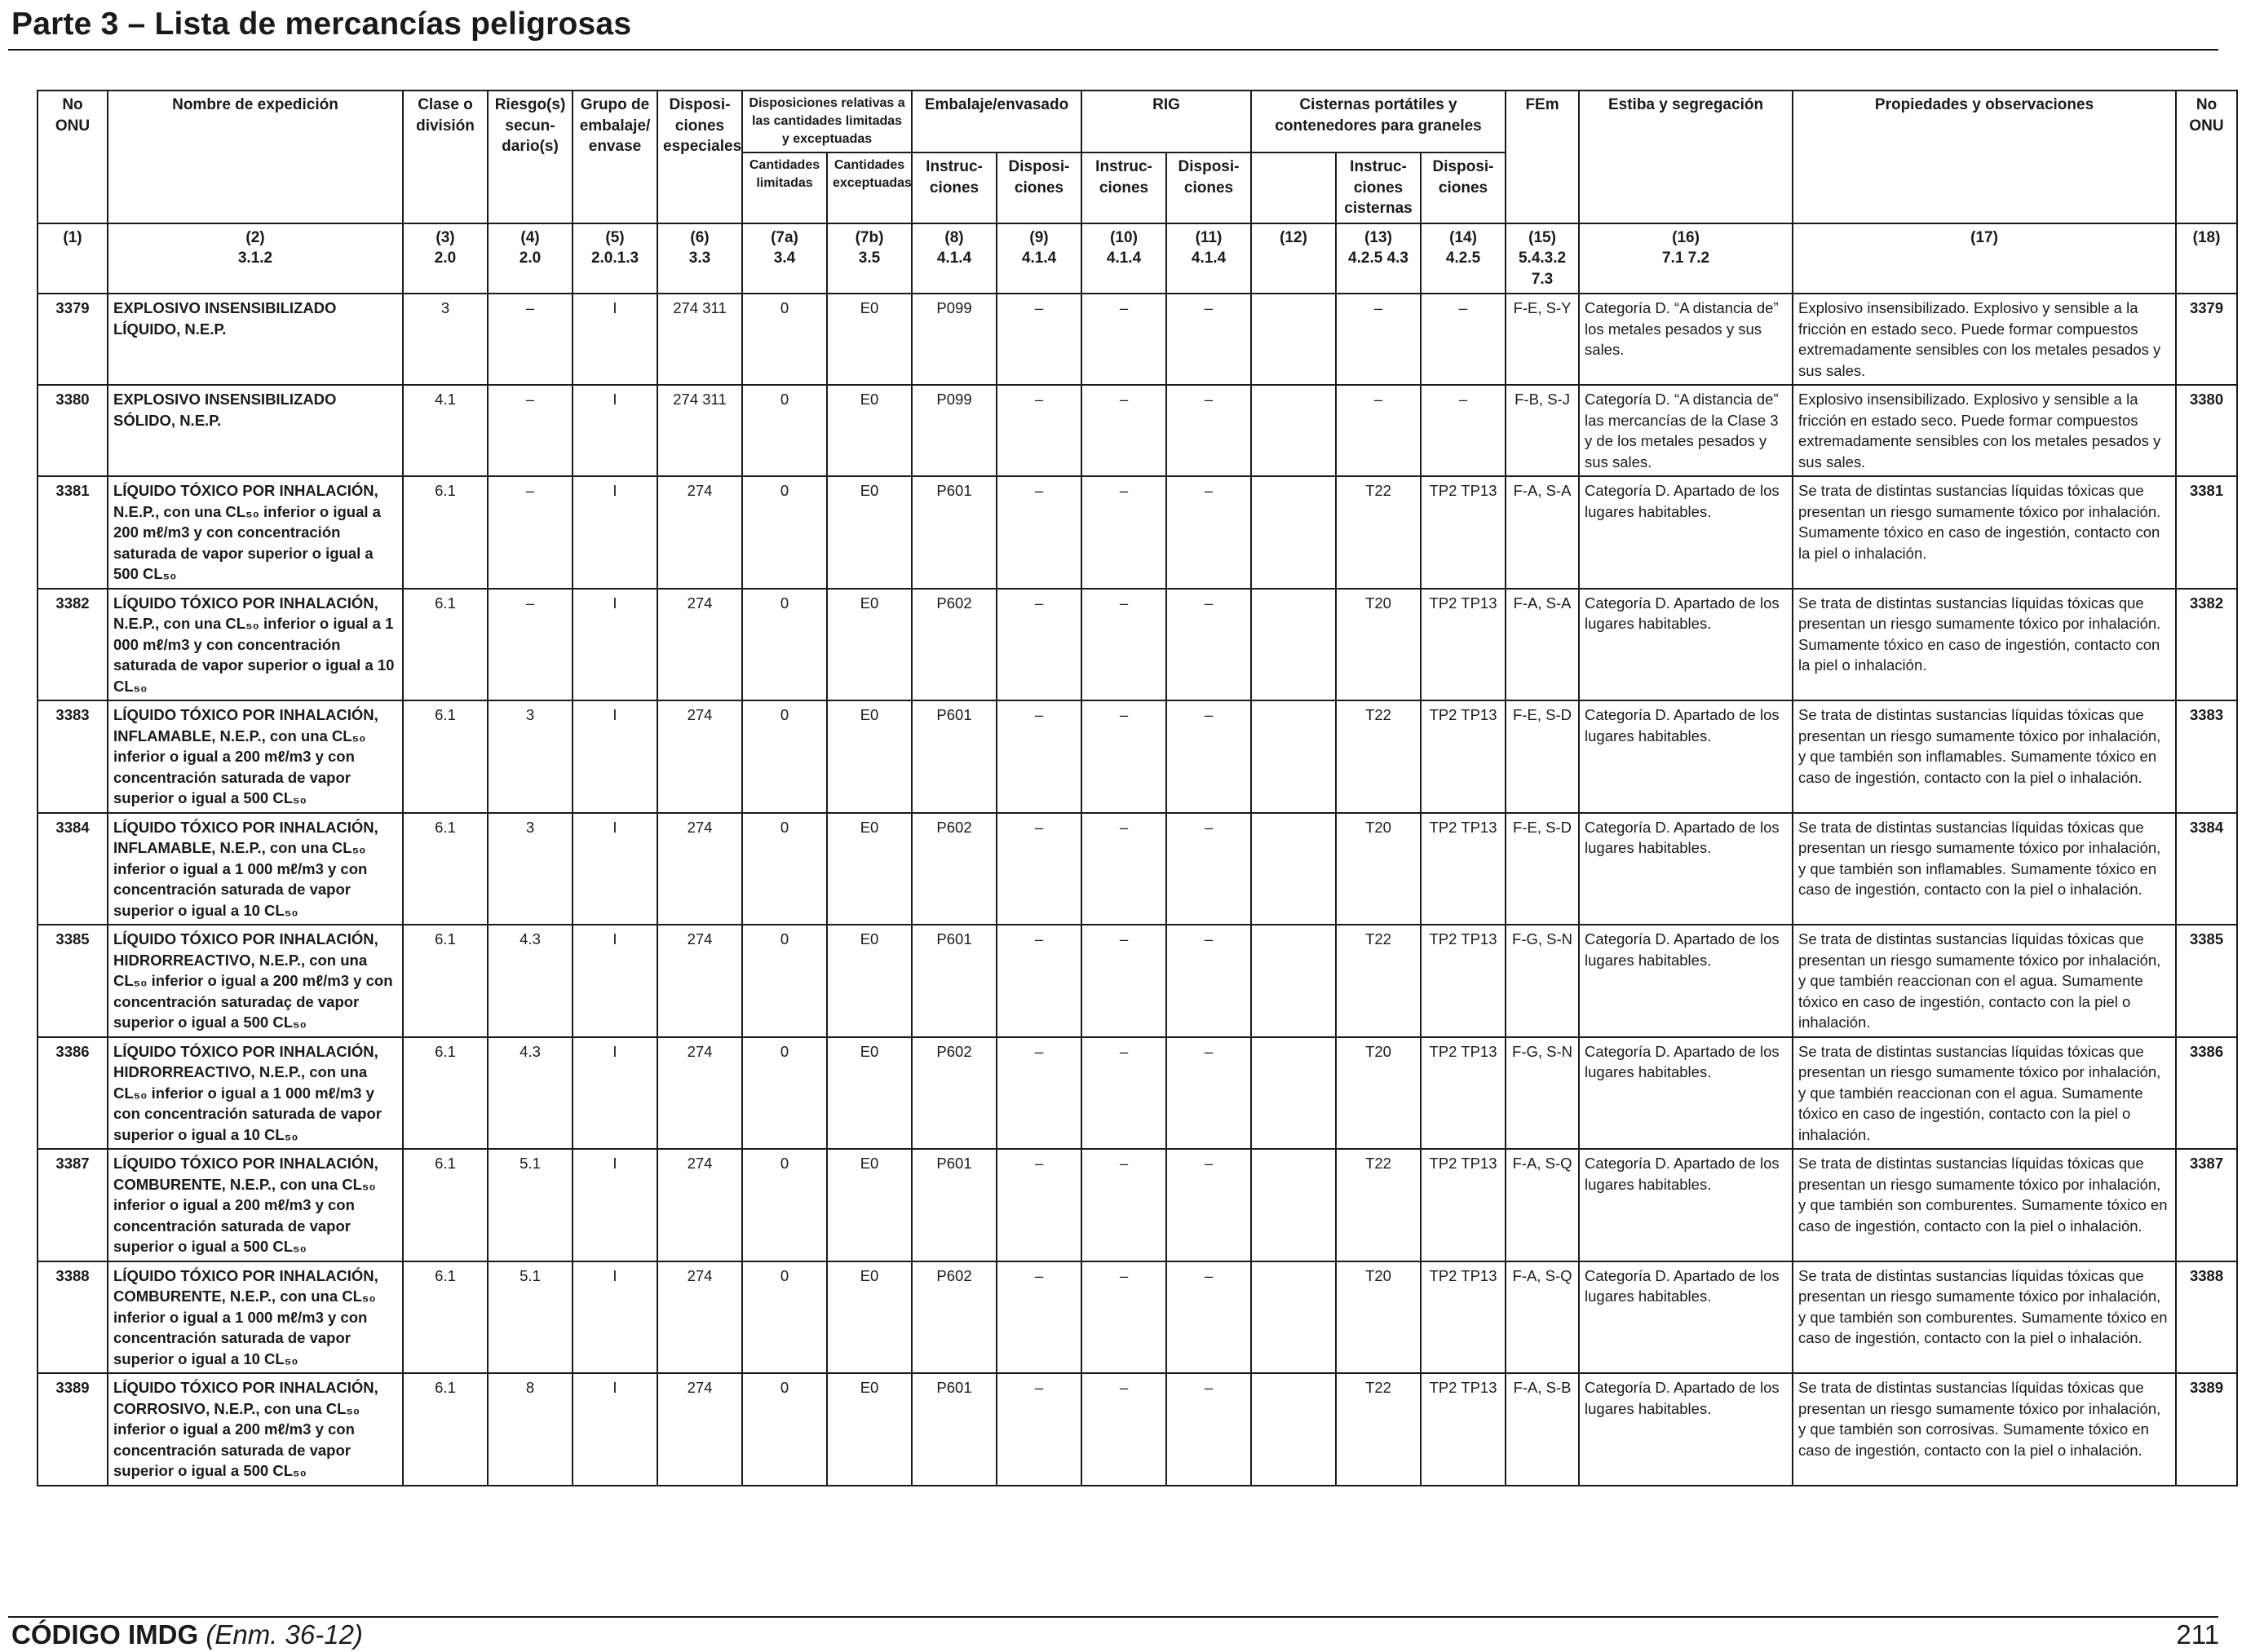  What do you see at coordinates (1543, 1429) in the screenshot?
I see `cell-ems: F-A, S-B` at bounding box center [1543, 1429].